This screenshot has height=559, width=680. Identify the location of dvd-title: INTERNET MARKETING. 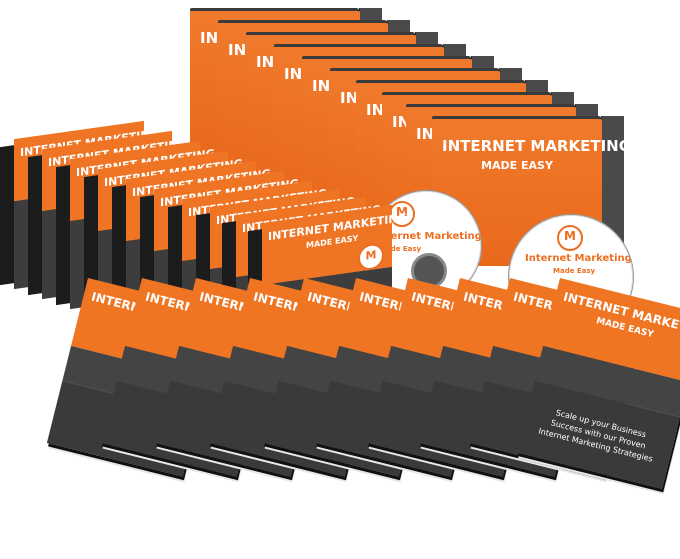
(537, 146).